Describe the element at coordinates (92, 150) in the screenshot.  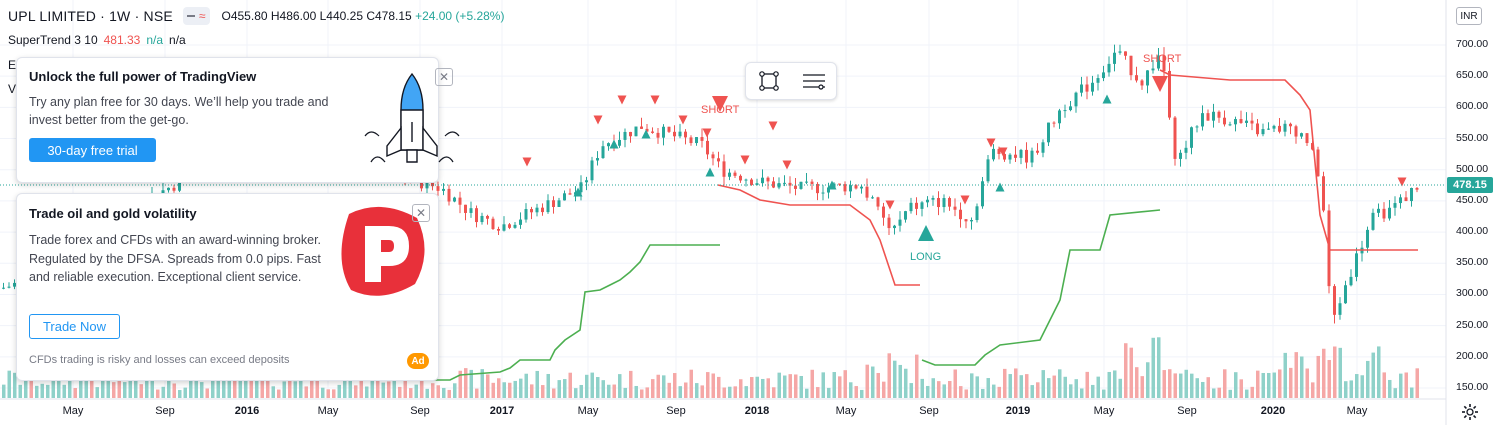
I see `free-trial-button: 30-day free trial` at that location.